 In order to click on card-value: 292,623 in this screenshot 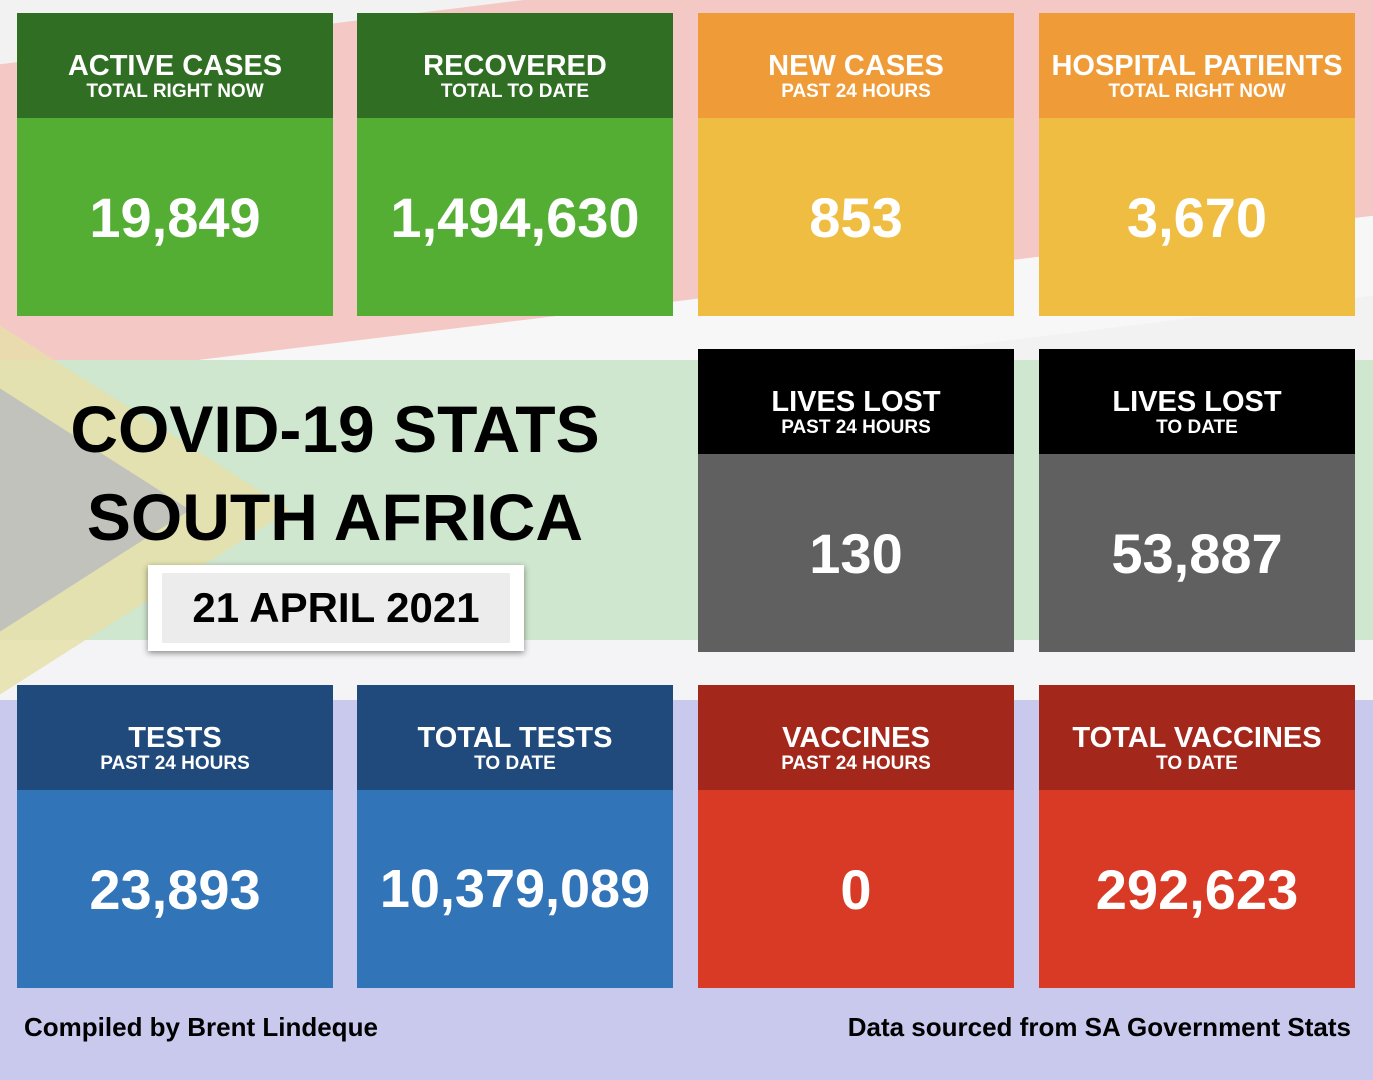, I will do `click(1197, 889)`.